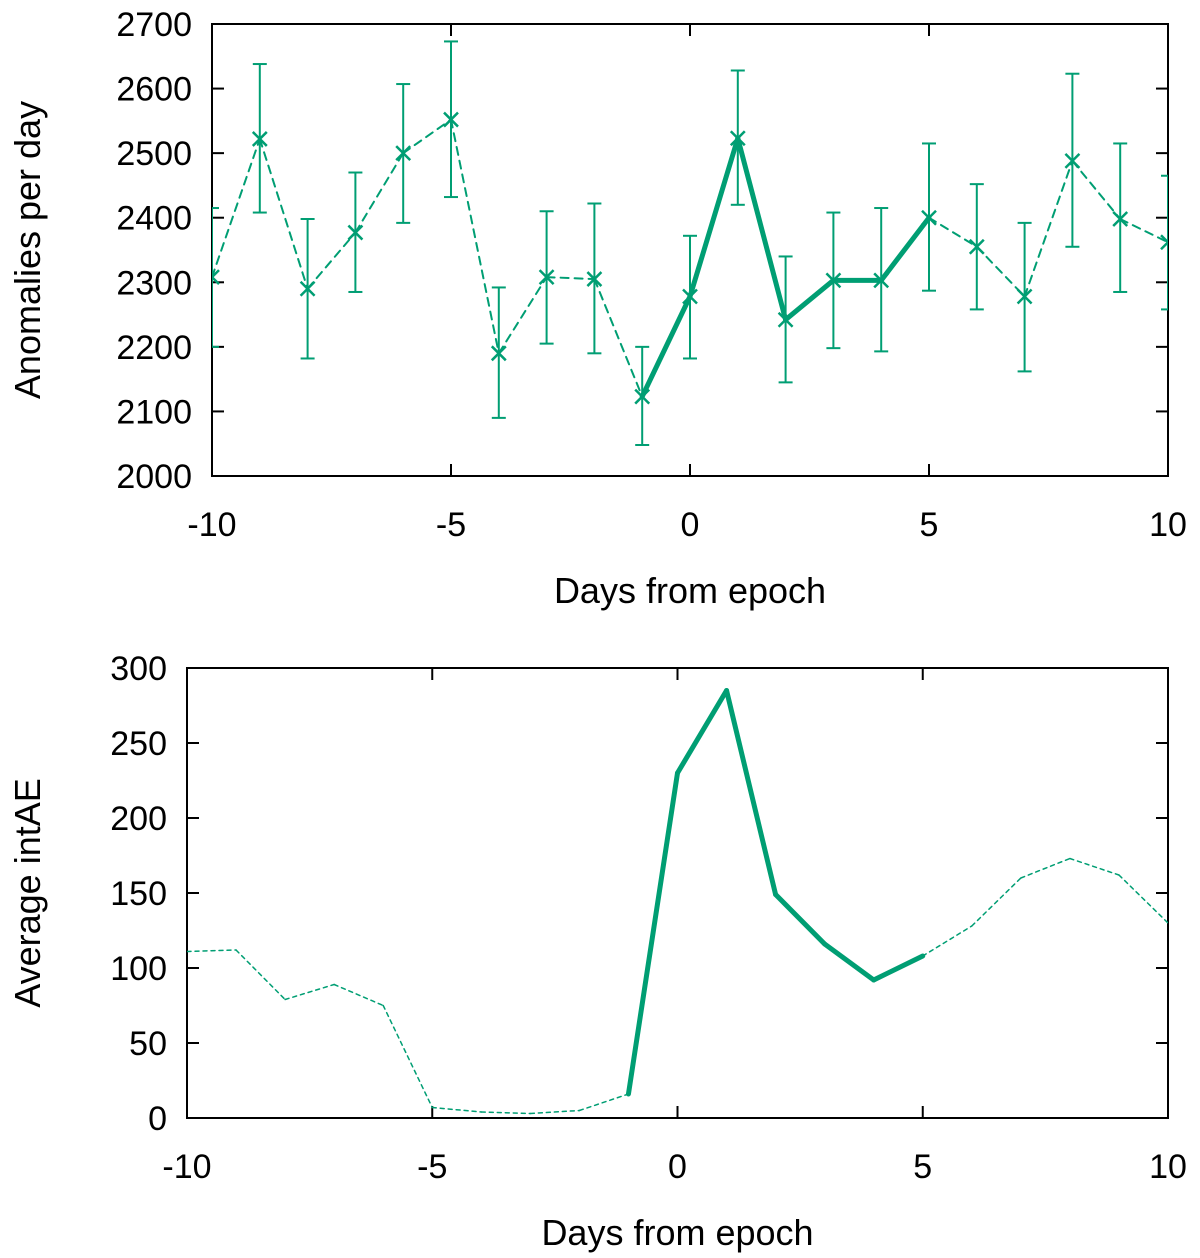 The height and width of the screenshot is (1258, 1200). I want to click on x-axis-label: Days from epoch, so click(690, 590).